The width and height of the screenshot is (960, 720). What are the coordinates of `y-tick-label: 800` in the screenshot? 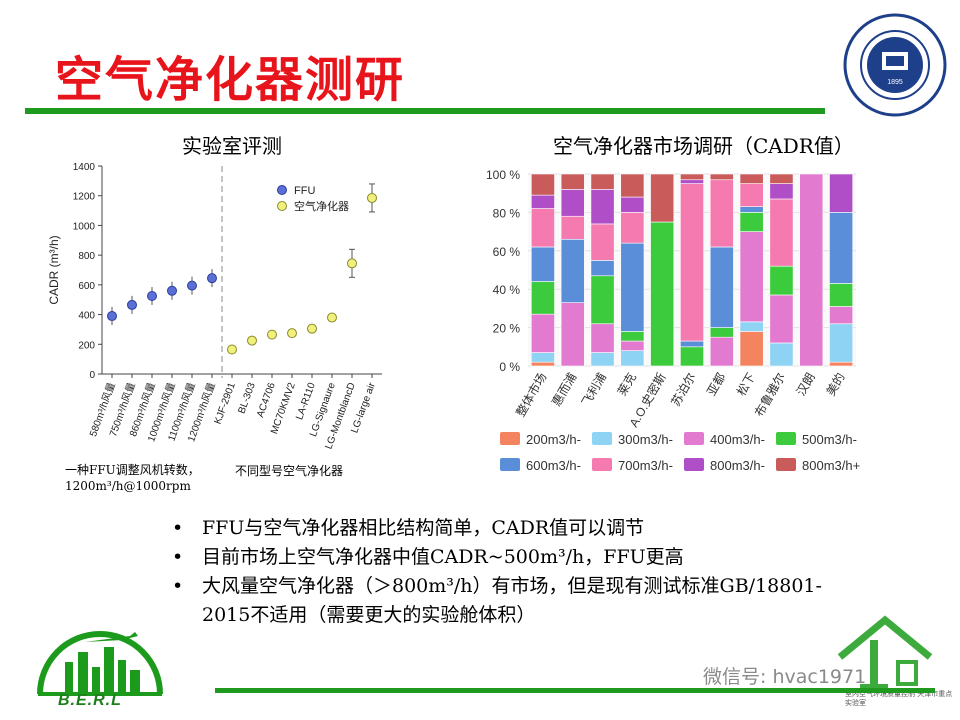 It's located at (86, 256).